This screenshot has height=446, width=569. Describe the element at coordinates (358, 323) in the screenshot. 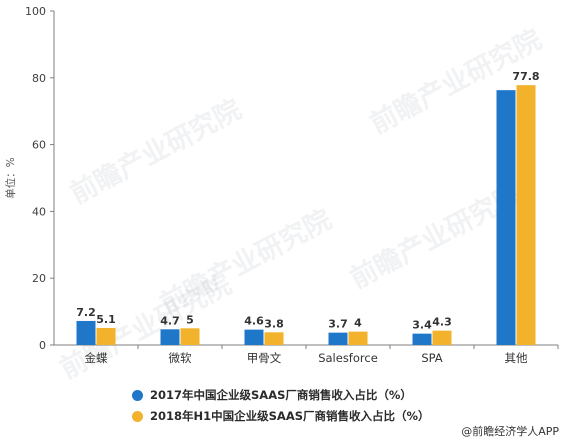

I see `data-label: 4` at that location.